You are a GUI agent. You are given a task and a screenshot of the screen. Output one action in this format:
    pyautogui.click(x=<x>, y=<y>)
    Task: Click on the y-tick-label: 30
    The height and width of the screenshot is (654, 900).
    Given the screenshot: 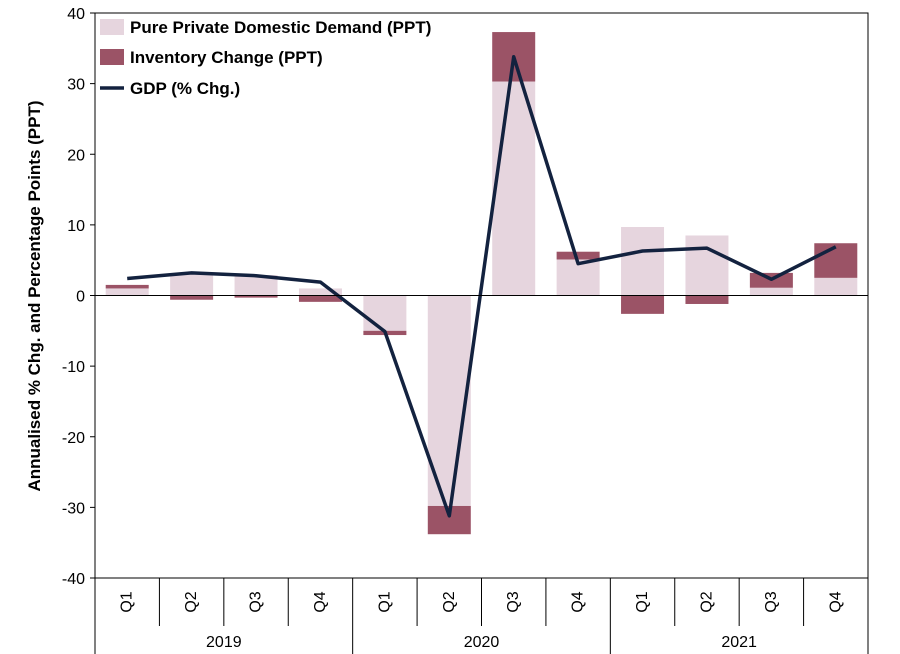 What is the action you would take?
    pyautogui.click(x=76, y=85)
    